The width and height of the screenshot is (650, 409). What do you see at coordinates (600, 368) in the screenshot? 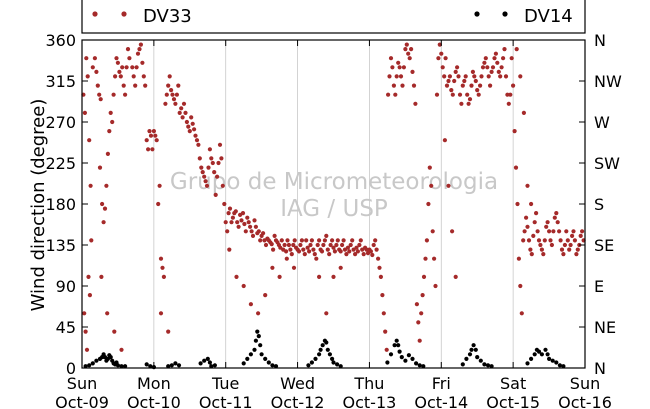
I see `y2-tick-label-0: N` at bounding box center [600, 368].